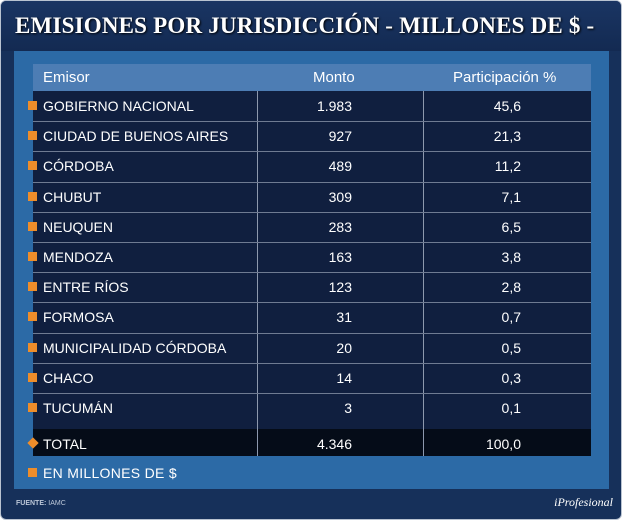  Describe the element at coordinates (66, 77) in the screenshot. I see `column-header-emisor: Emisor` at that location.